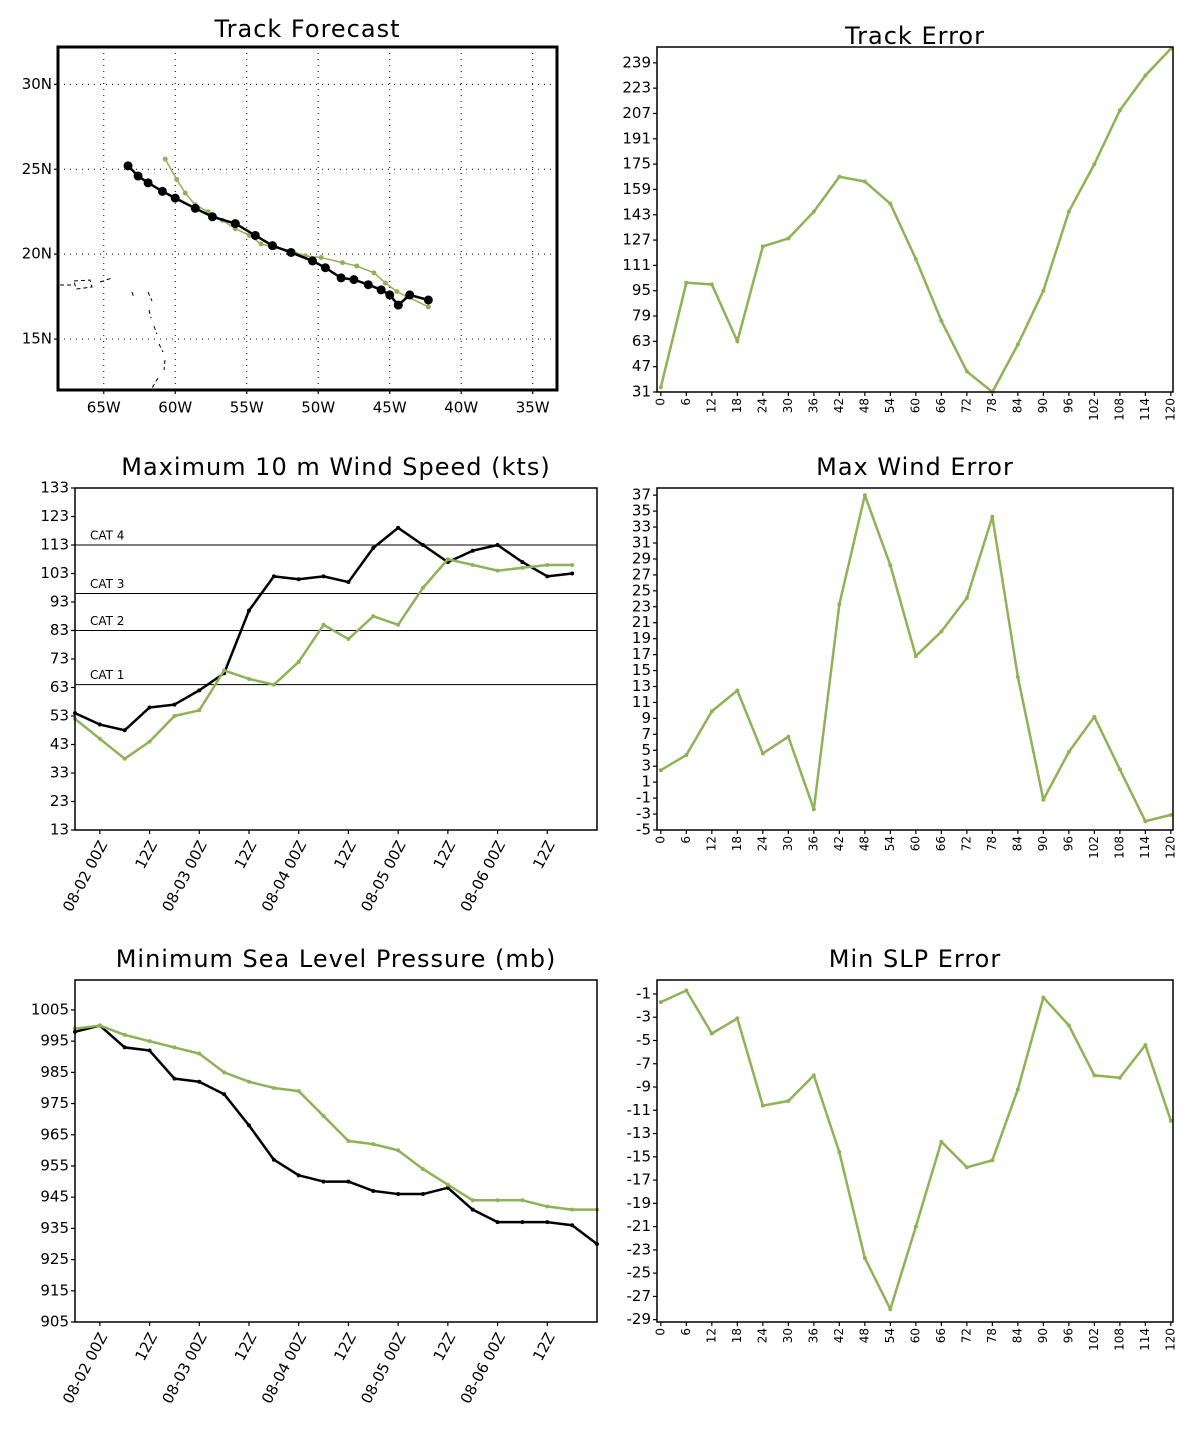 The image size is (1204, 1431). Describe the element at coordinates (641, 702) in the screenshot. I see `y-tick-label: 11` at that location.